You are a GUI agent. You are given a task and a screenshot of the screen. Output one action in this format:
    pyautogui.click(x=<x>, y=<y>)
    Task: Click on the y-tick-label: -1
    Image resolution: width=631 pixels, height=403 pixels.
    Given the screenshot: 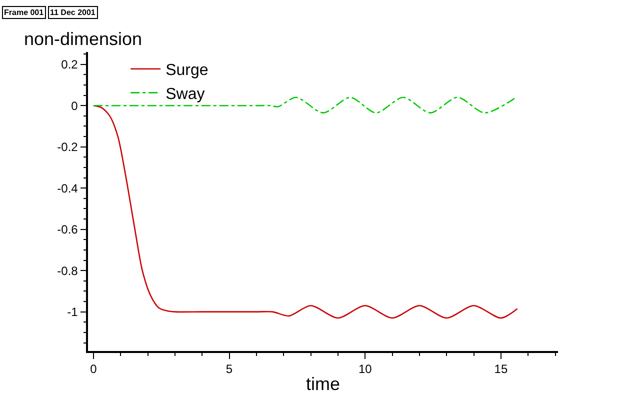 What is the action you would take?
    pyautogui.click(x=72, y=312)
    